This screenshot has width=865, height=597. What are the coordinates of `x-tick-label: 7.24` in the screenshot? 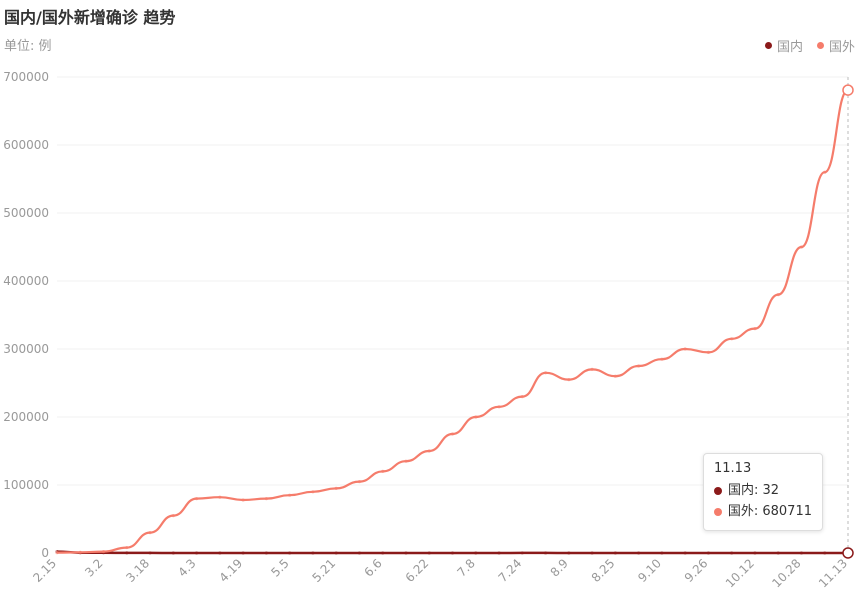 It's located at (510, 570).